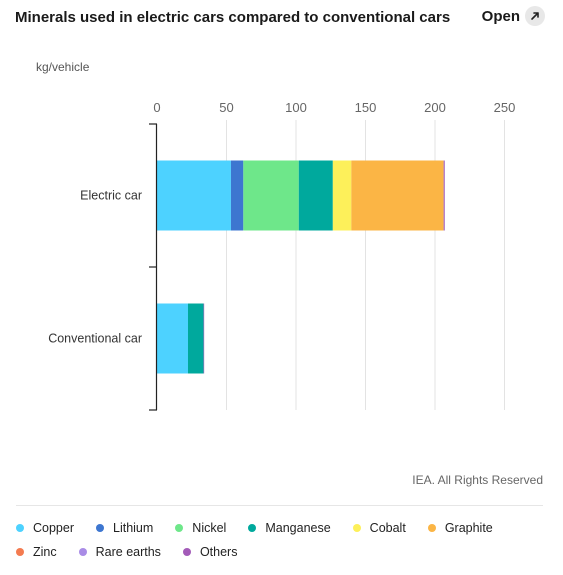 Image resolution: width=563 pixels, height=575 pixels. What do you see at coordinates (500, 16) in the screenshot?
I see `open-button-label: Open` at bounding box center [500, 16].